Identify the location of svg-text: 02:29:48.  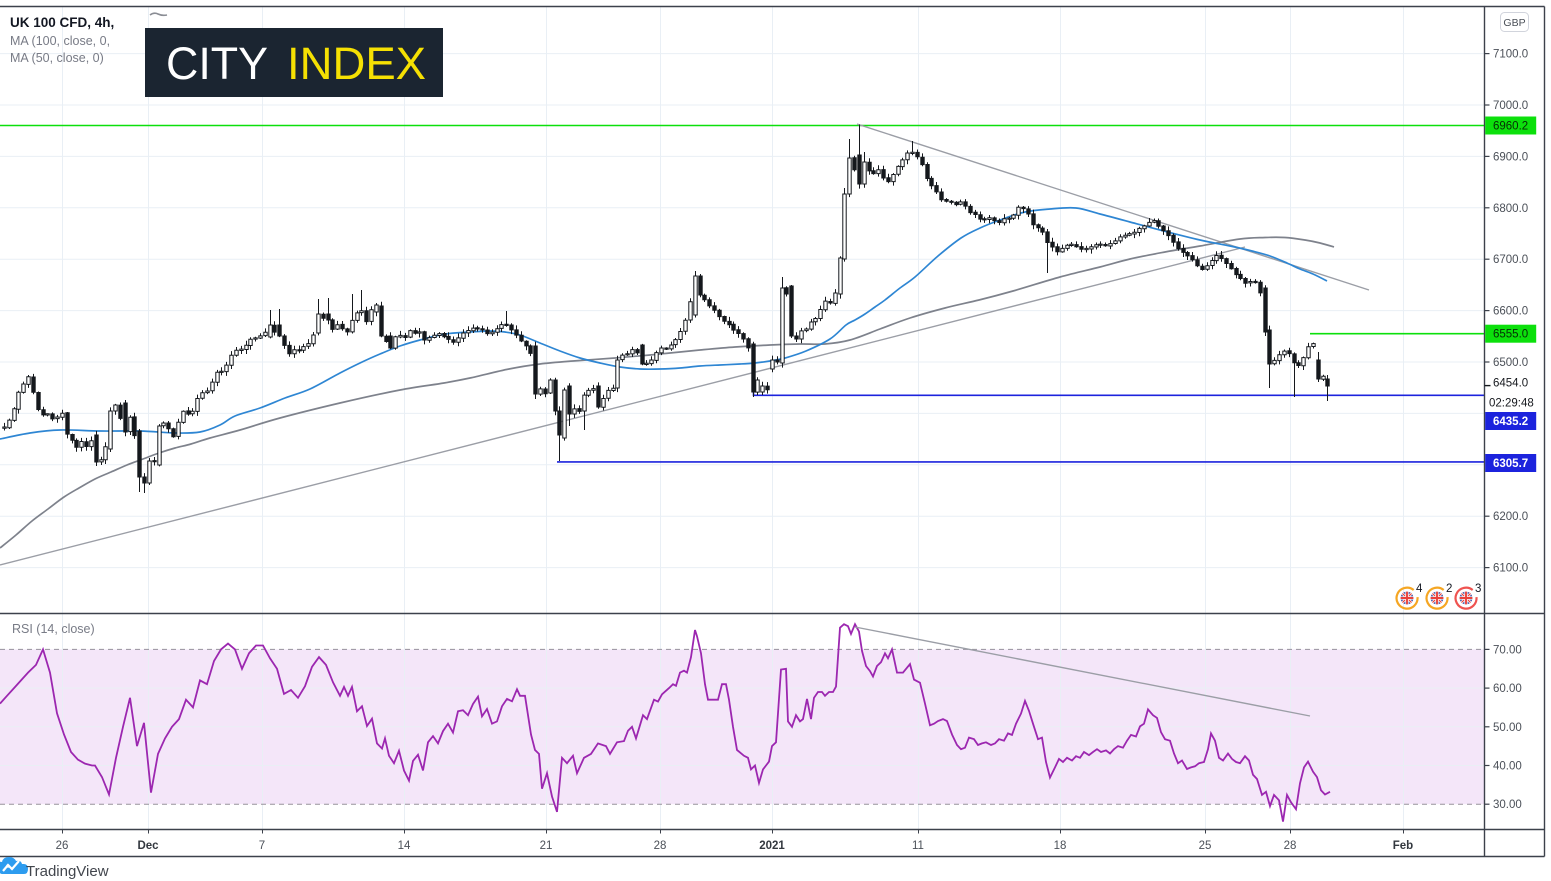
(1511, 404).